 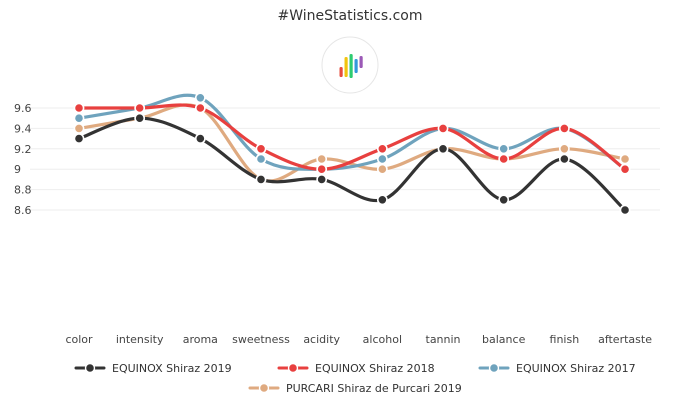 I want to click on x-tick-label: finish, so click(x=565, y=339).